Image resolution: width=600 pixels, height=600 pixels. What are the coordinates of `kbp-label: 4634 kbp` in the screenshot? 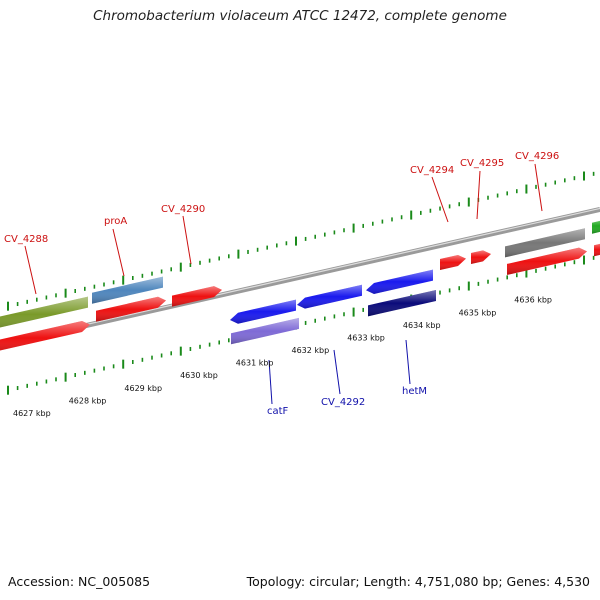 It's located at (422, 325).